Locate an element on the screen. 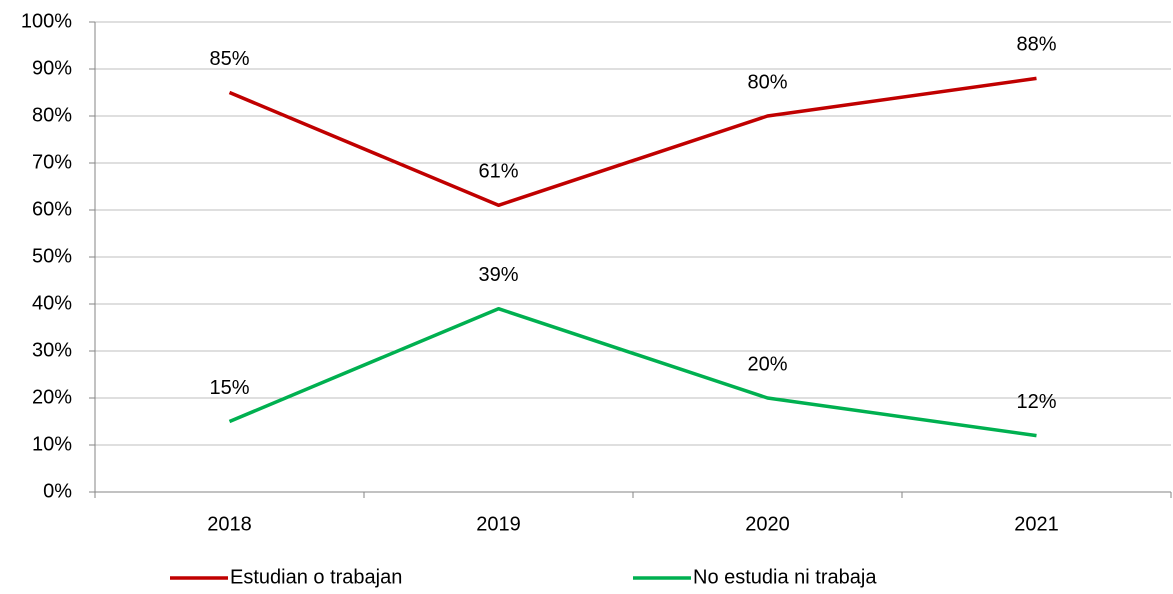 Image resolution: width=1173 pixels, height=594 pixels. y-tick-label: 60% is located at coordinates (52, 209).